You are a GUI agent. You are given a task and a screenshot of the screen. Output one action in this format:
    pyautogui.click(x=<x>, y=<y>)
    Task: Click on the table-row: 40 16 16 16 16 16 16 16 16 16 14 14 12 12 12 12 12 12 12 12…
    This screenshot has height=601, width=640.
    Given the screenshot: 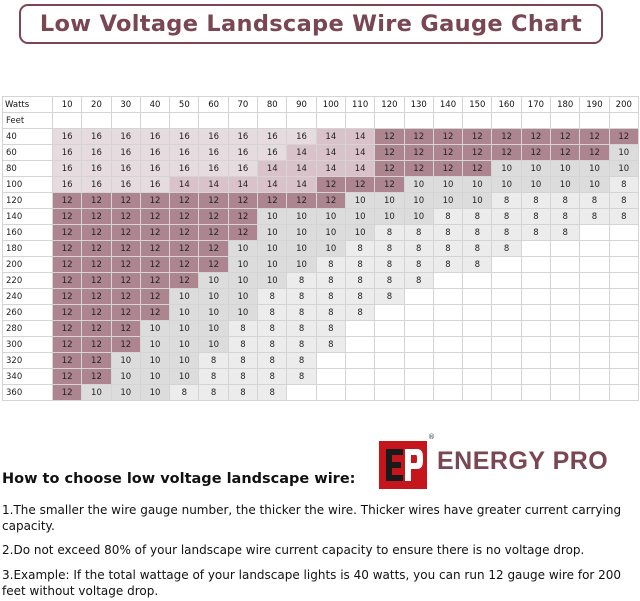 What is the action you would take?
    pyautogui.click(x=320, y=136)
    